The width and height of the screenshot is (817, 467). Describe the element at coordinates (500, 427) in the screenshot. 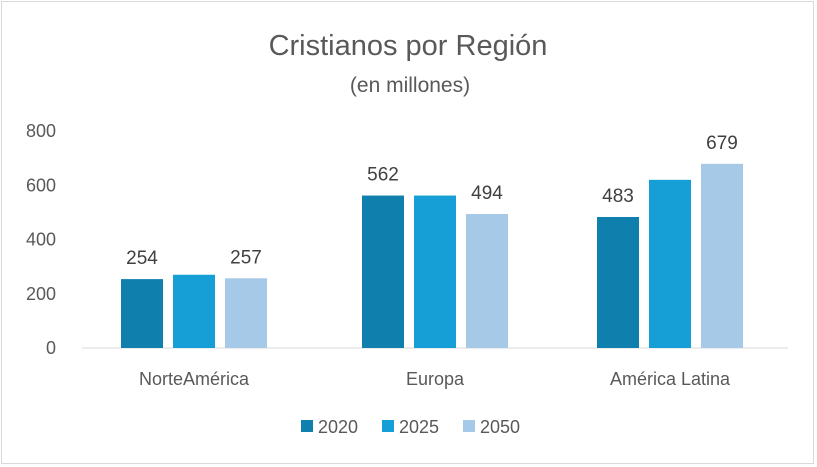

I see `legend-label: 2050` at that location.